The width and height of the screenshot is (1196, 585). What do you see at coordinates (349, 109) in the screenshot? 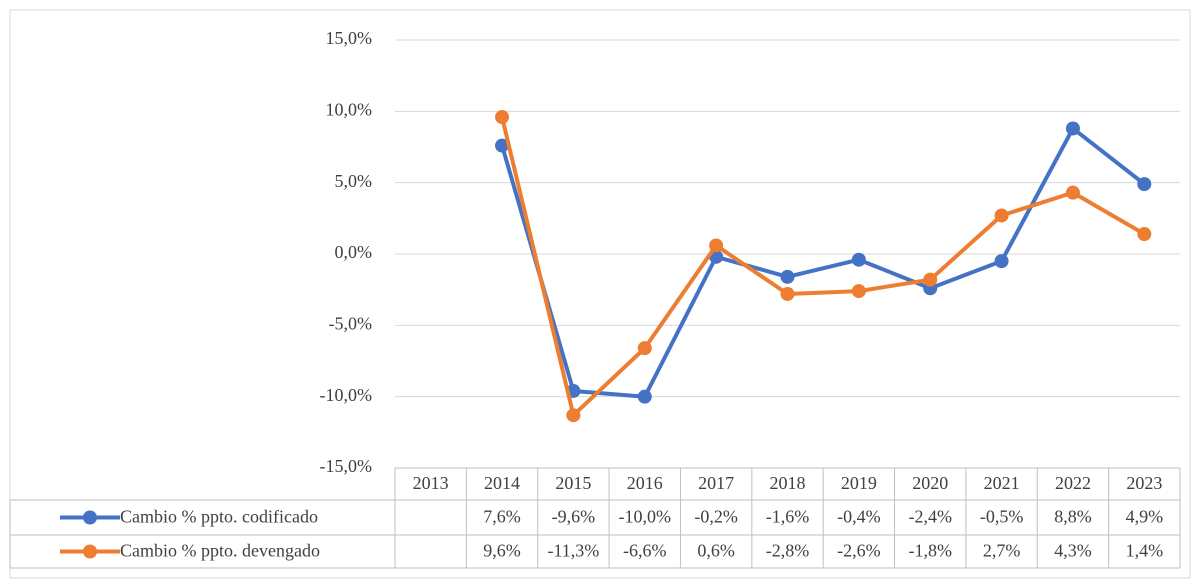
I see `y-tick-label: 10,0%` at bounding box center [349, 109].